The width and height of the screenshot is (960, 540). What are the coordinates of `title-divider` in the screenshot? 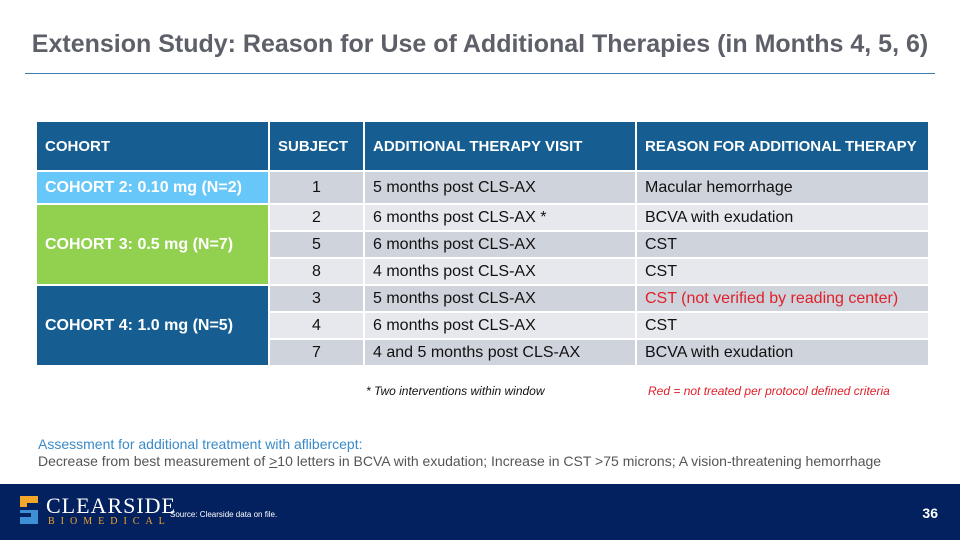 It's located at (480, 73).